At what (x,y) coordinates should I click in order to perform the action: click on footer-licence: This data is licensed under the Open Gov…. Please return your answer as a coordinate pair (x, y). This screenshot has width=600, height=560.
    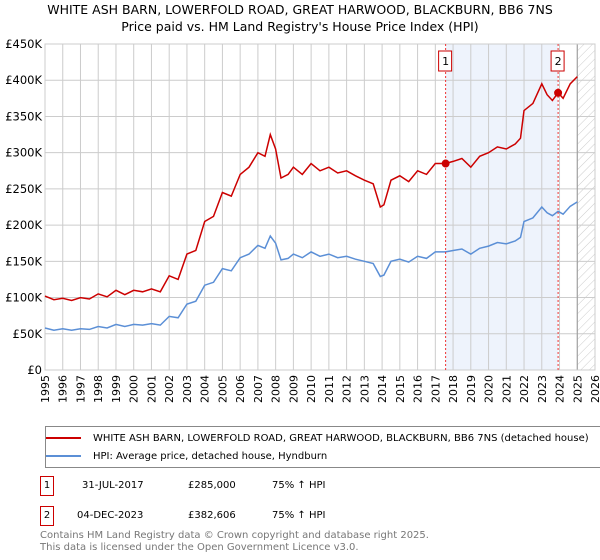
    Looking at the image, I should click on (199, 547).